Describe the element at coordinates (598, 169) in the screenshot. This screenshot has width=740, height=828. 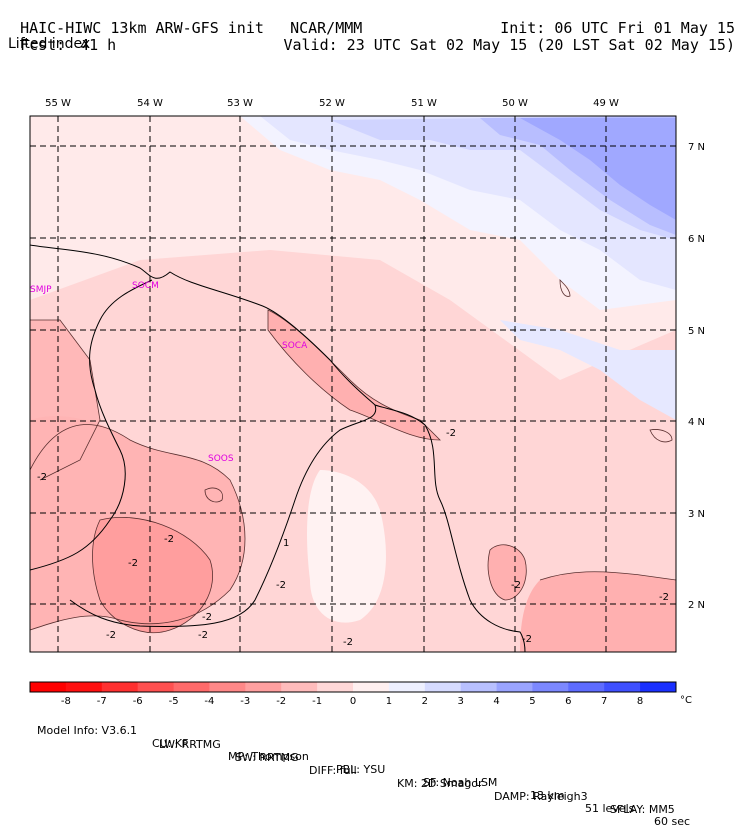
I see `field-region-deep-blue` at that location.